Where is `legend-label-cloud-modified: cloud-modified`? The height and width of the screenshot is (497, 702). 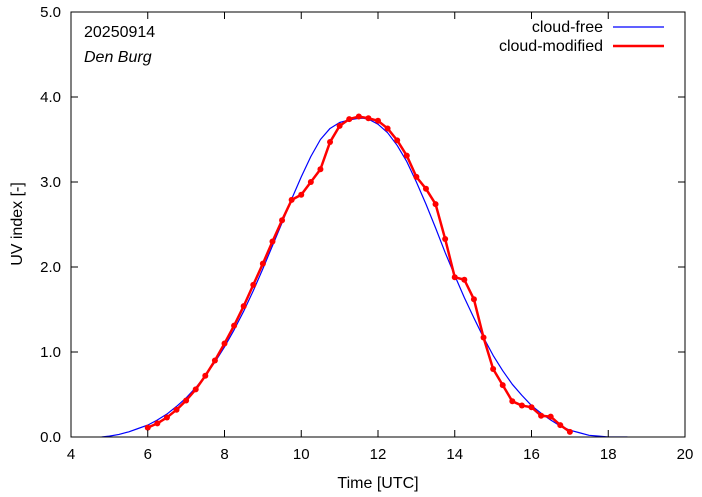 legend-label-cloud-modified: cloud-modified is located at coordinates (551, 46).